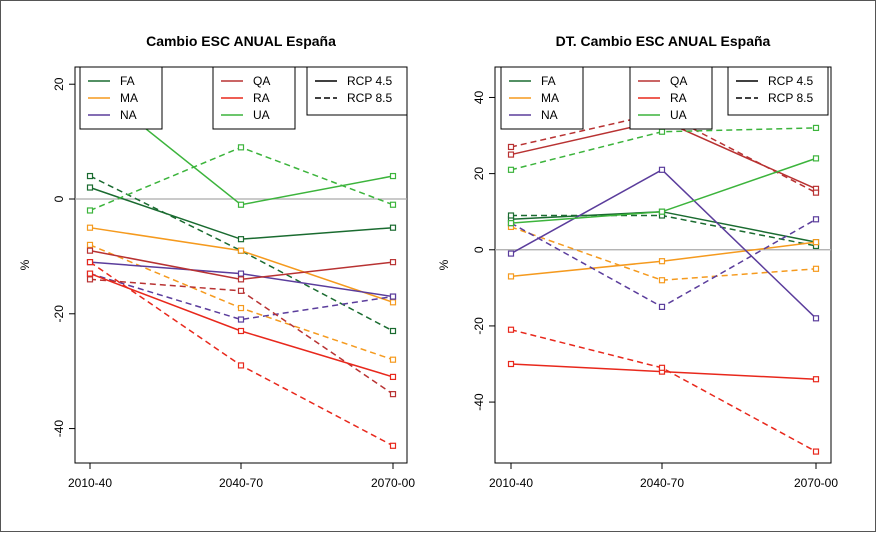 The image size is (876, 533). I want to click on y-tick-label: 40, so click(479, 97).